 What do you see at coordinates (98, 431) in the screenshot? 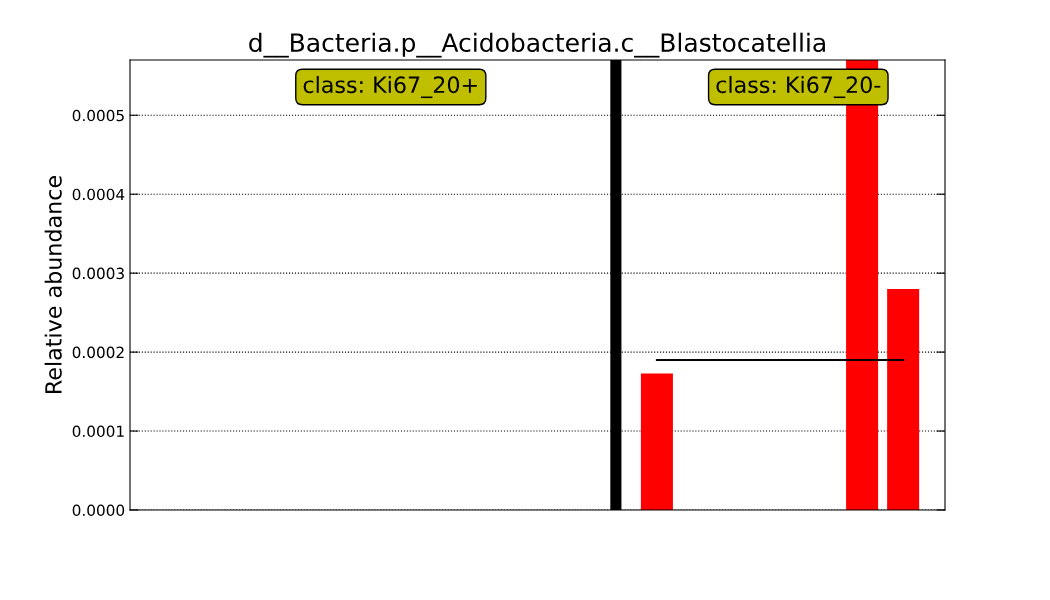
I see `y-tick-label: 0.0001` at bounding box center [98, 431].